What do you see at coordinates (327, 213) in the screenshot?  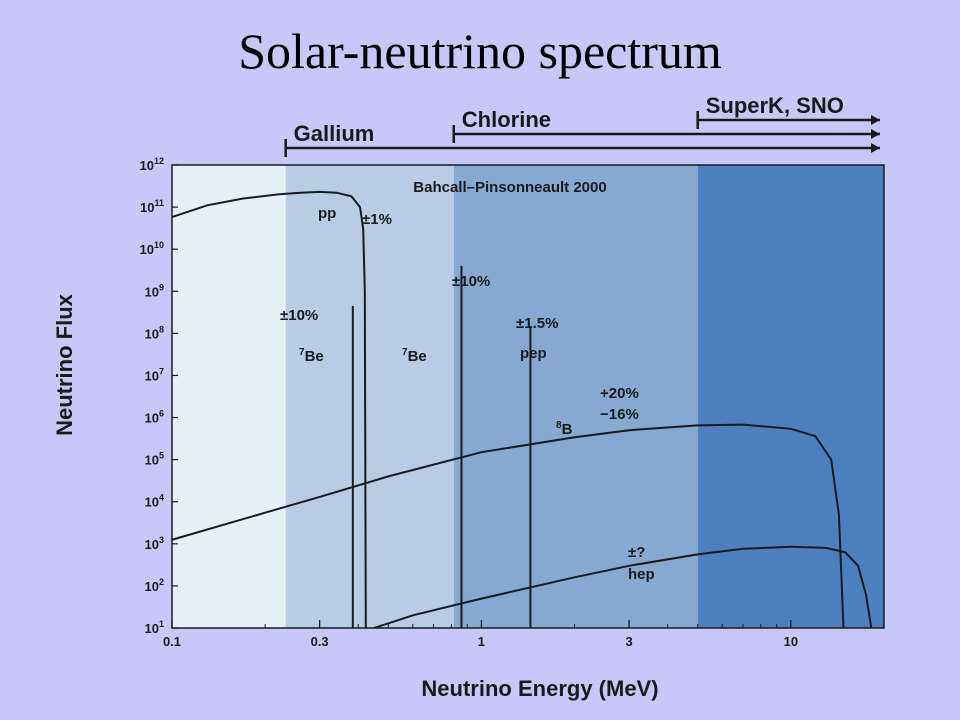 I see `pp-label: pp` at bounding box center [327, 213].